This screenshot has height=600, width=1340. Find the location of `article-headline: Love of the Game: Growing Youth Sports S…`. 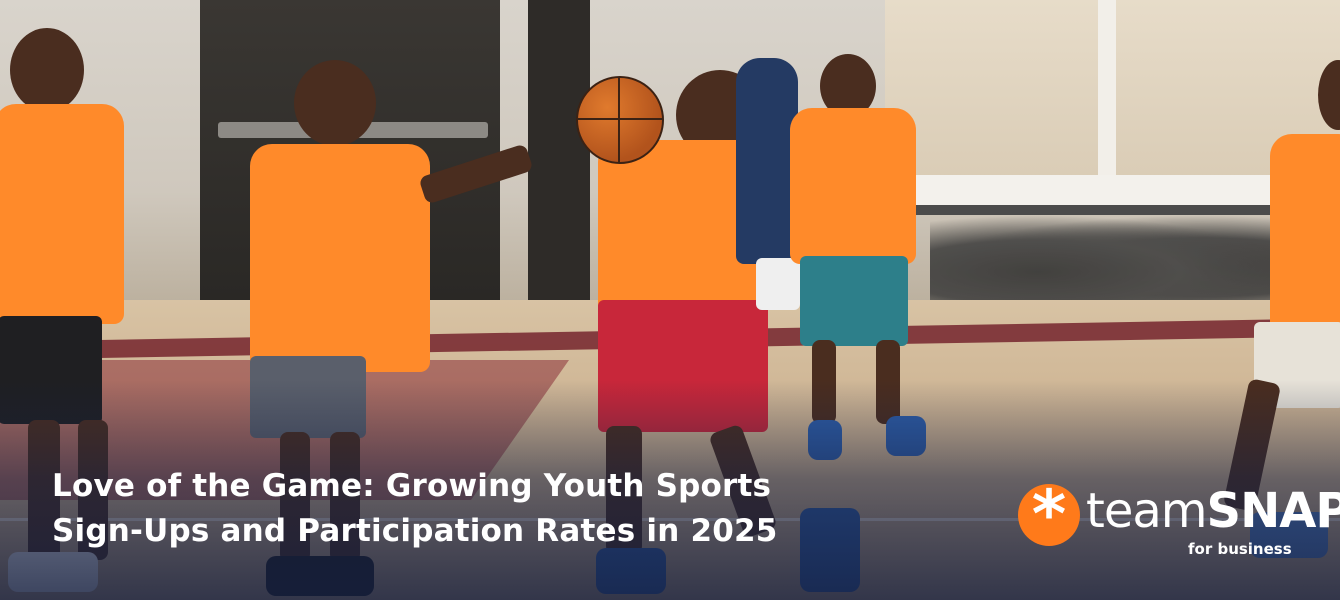

article-headline: Love of the Game: Growing Youth Sports S… is located at coordinates (432, 509).